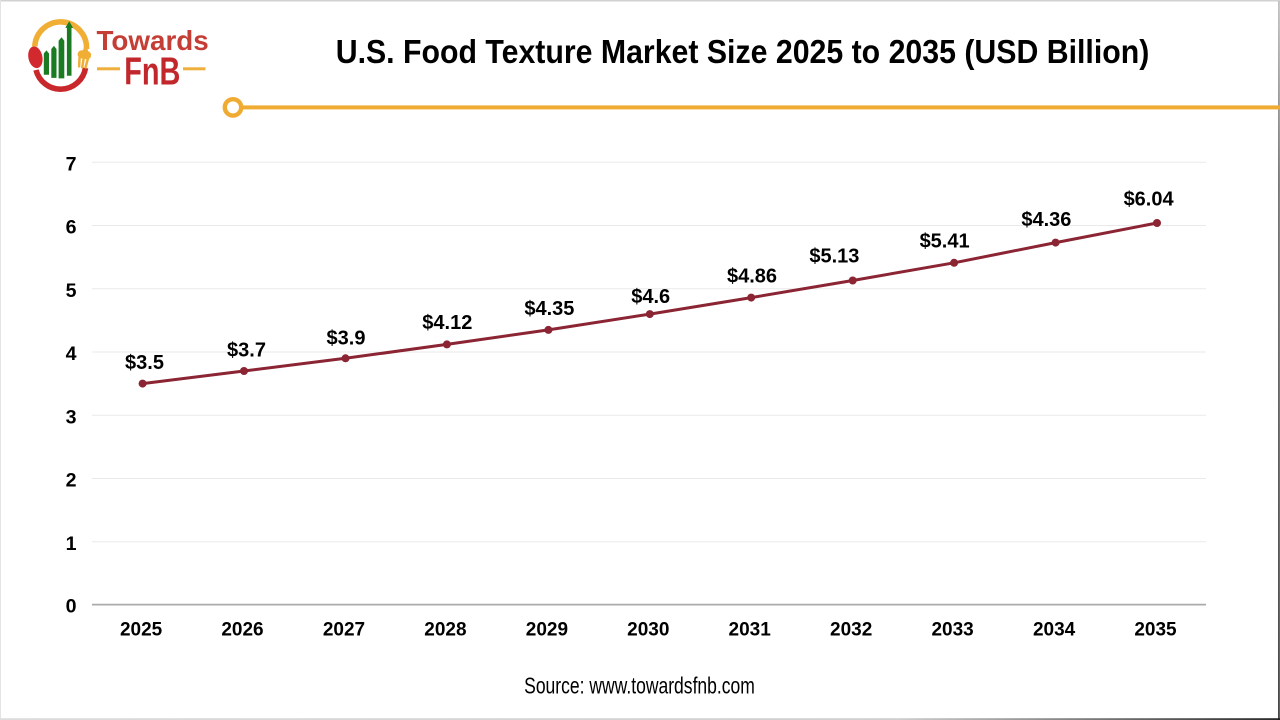  Describe the element at coordinates (549, 309) in the screenshot. I see `svg-text: $4.35` at that location.